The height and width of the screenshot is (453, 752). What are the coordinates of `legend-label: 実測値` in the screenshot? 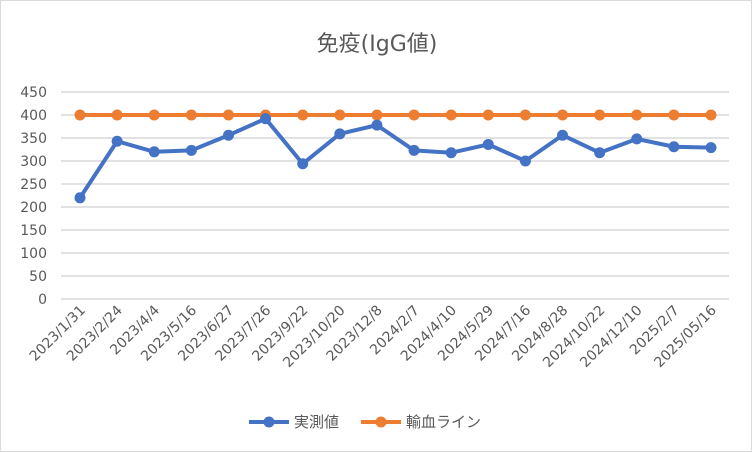 It's located at (316, 422).